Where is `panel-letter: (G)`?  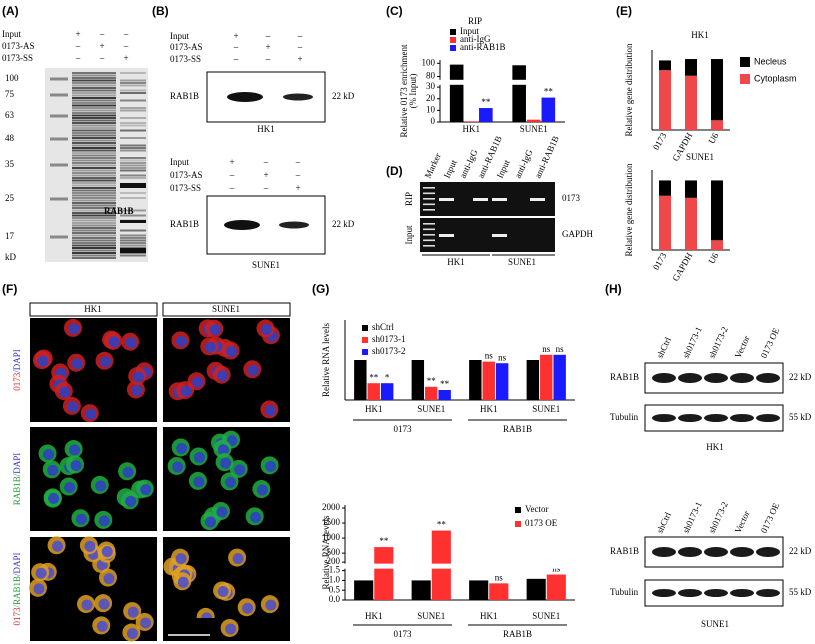
panel-letter: (G) is located at coordinates (320, 289).